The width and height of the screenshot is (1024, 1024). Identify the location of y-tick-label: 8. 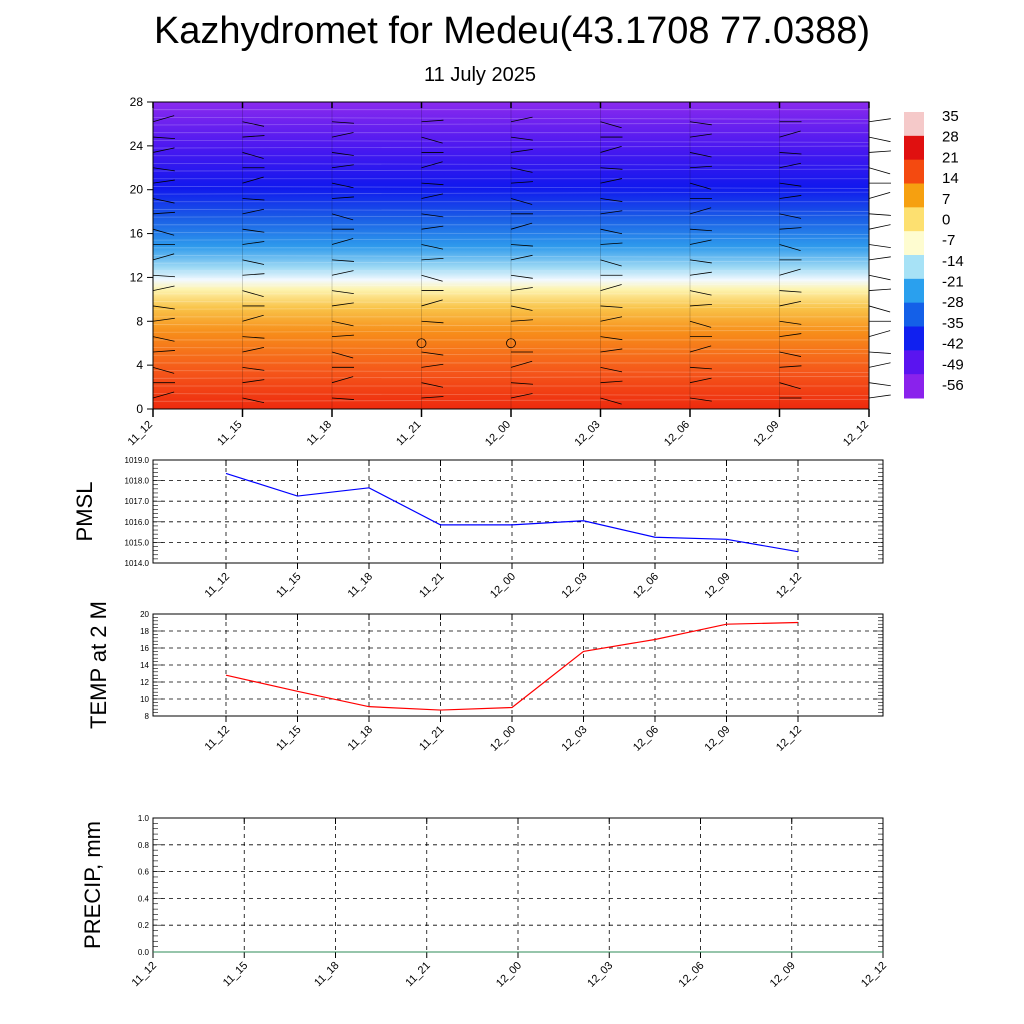
(147, 716).